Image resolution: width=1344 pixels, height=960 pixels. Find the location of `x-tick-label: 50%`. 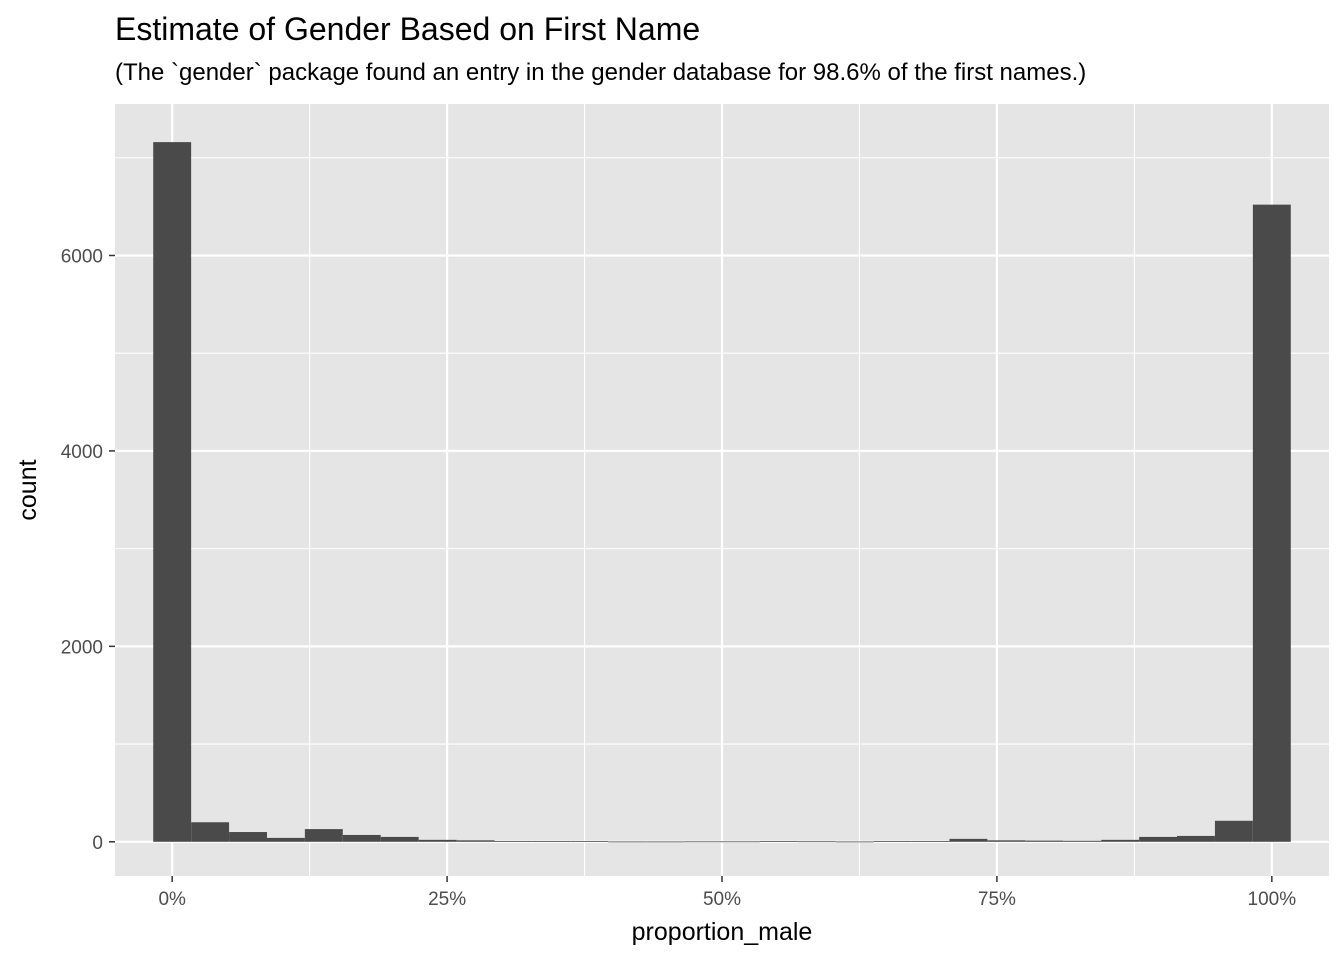

x-tick-label: 50% is located at coordinates (722, 899).